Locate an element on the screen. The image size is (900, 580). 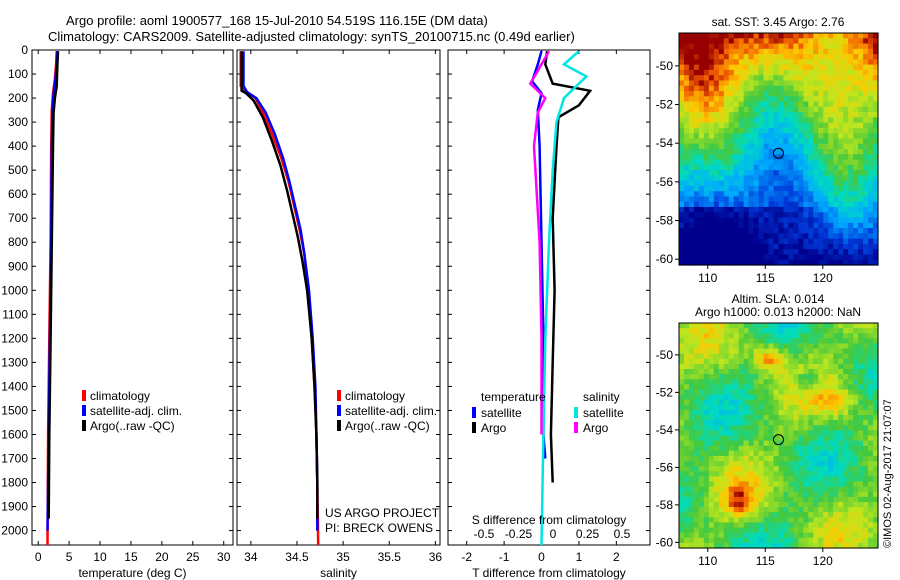
map-y-tick-label: -58 is located at coordinates (665, 221).